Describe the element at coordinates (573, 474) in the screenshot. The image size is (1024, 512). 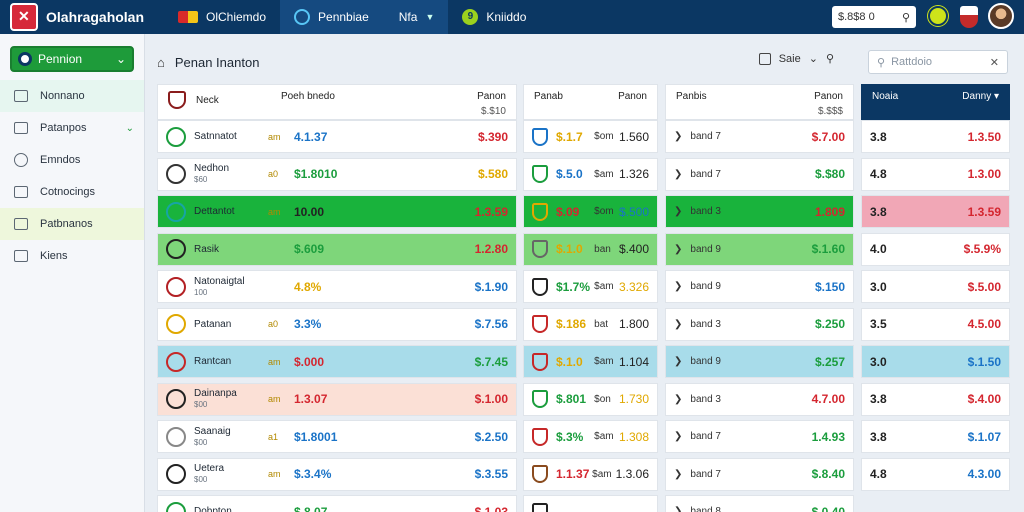
I see `odds-value: 1.1.37` at that location.